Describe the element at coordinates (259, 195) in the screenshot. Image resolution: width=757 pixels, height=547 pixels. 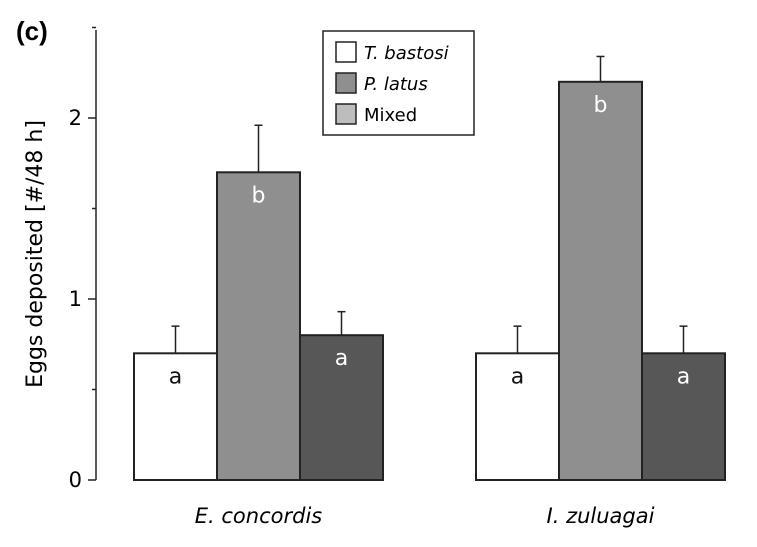
I see `bar-letter-0-1: b` at that location.